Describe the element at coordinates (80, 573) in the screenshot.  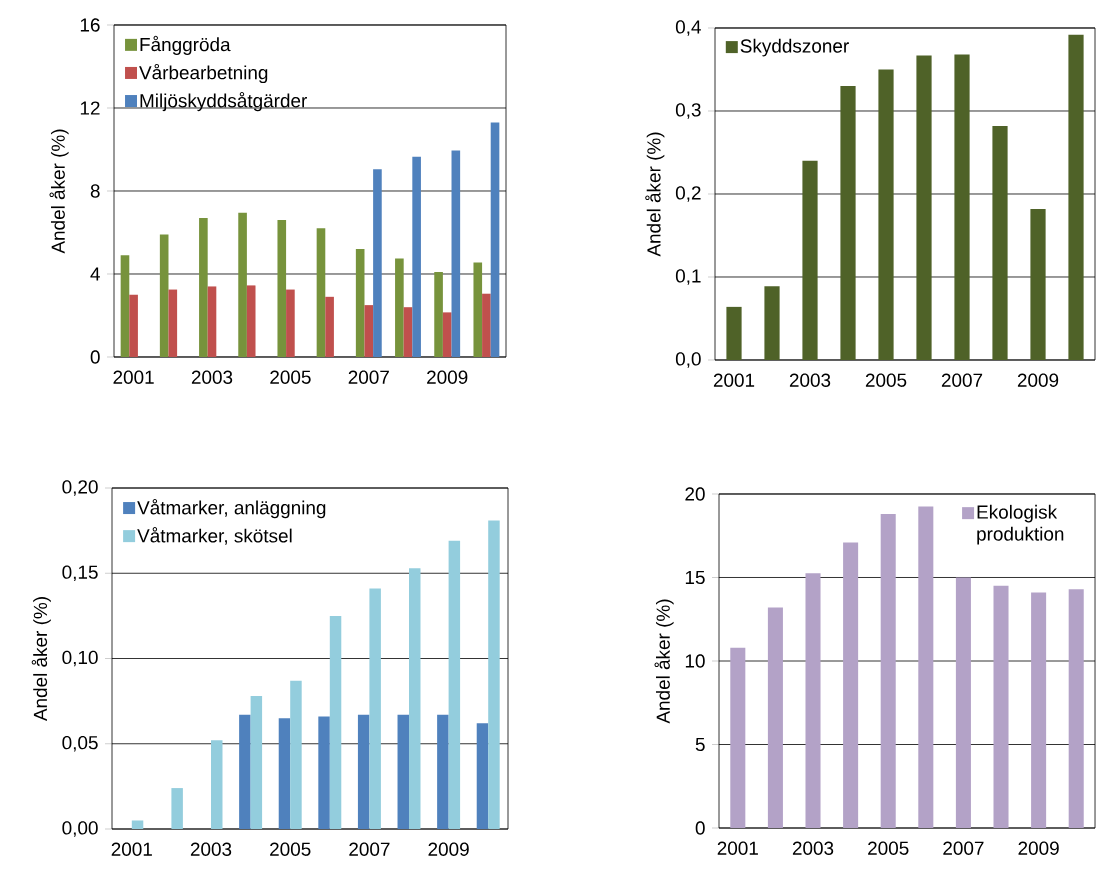
I see `y-tick-label: 0,15` at that location.